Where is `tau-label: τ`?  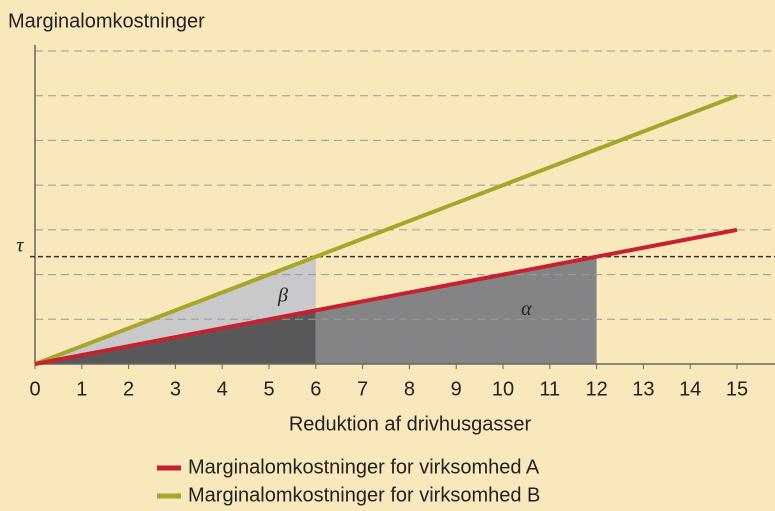
tau-label: τ is located at coordinates (20, 245).